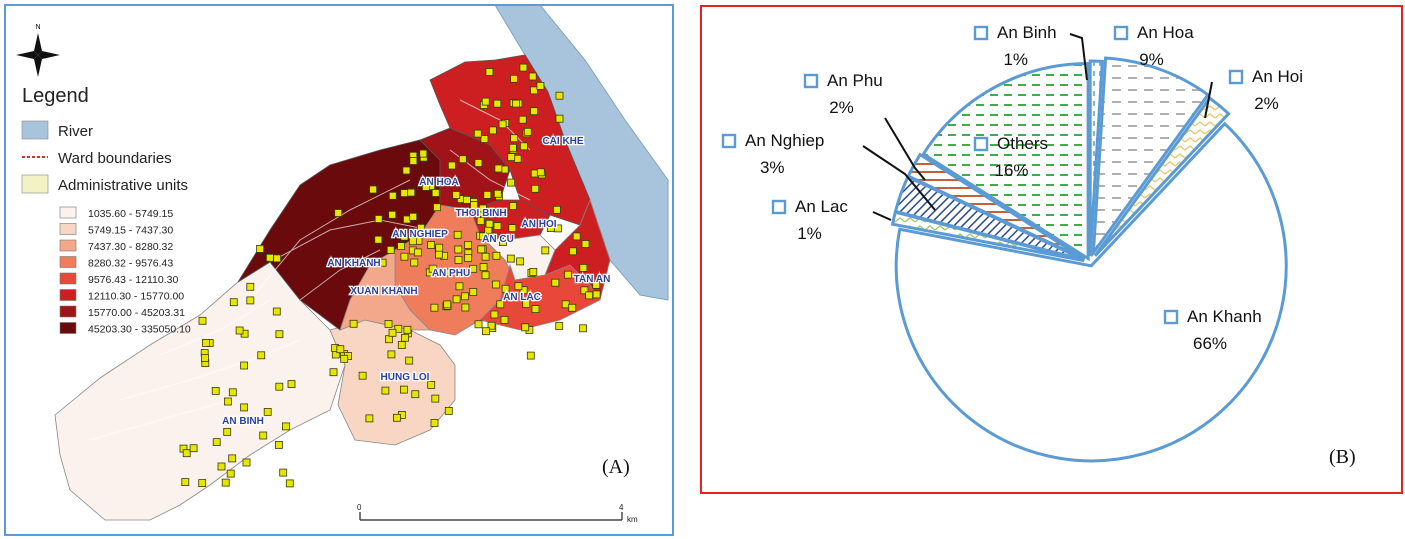 This screenshot has height=539, width=1405. Describe the element at coordinates (116, 213) in the screenshot. I see `class-range-0: 1035.60 - 5749.15` at that location.